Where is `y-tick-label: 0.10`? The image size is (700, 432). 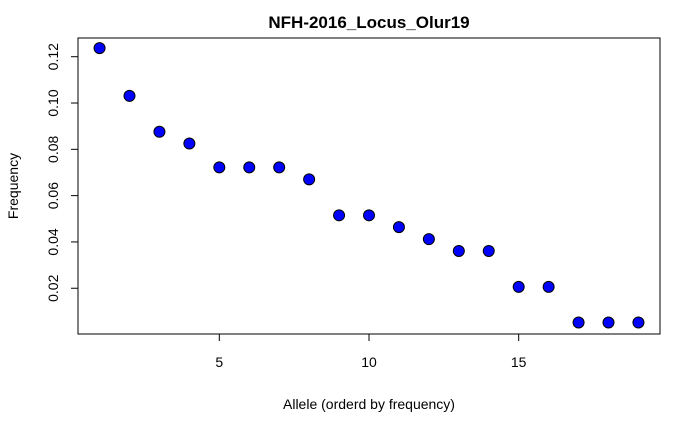
y-tick-label: 0.10 is located at coordinates (53, 102).